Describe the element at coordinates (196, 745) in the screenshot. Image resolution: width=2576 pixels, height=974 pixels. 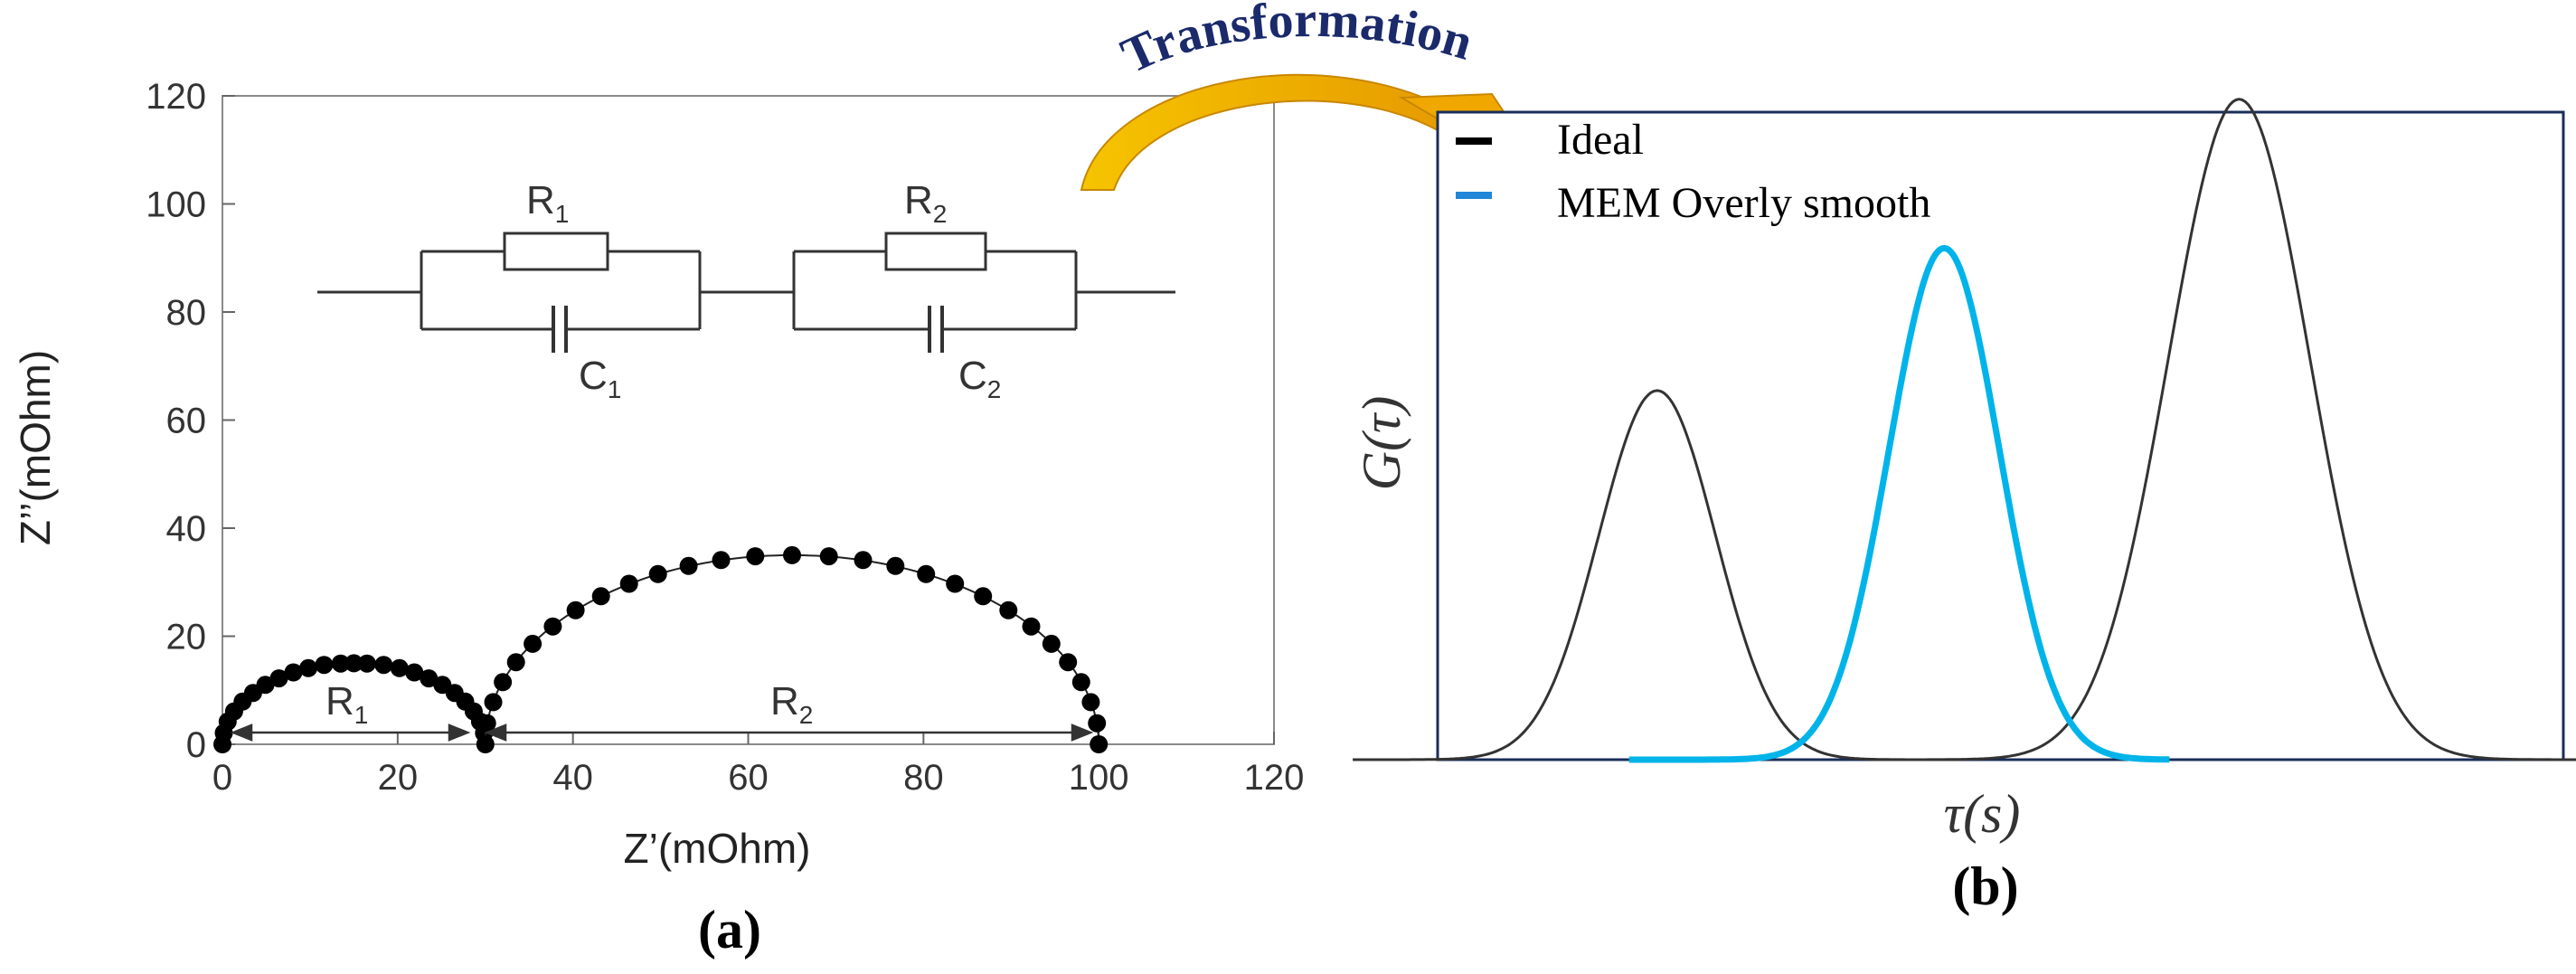
I see `y-tick-label: 0` at that location.